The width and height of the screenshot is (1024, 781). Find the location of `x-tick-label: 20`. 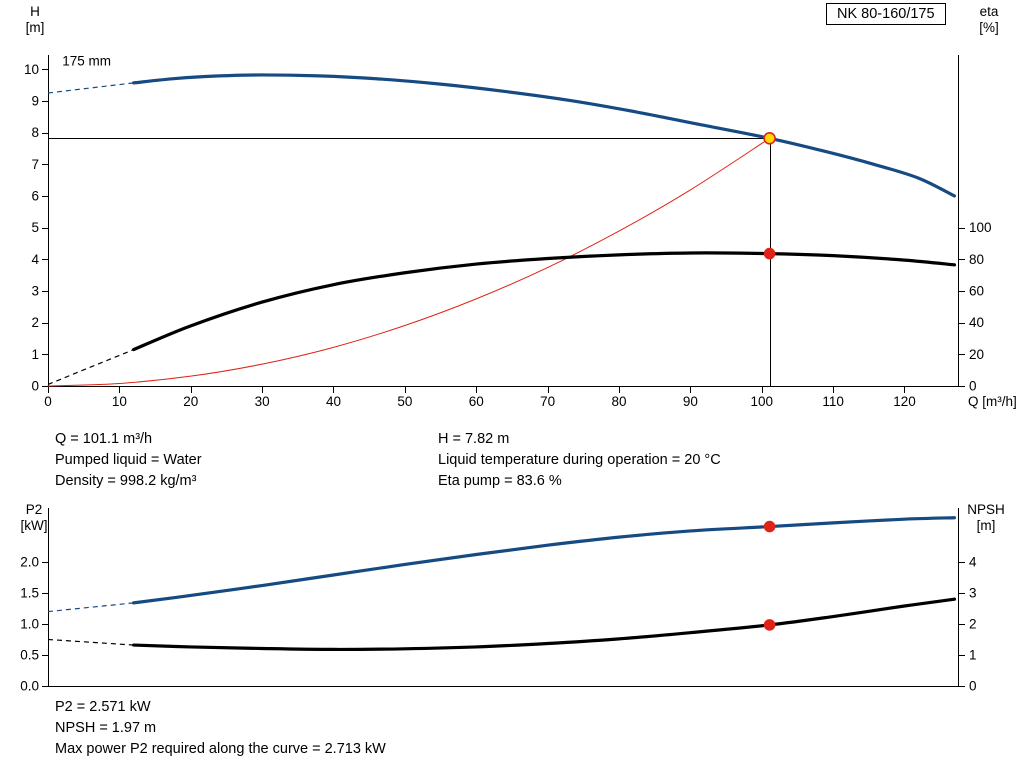

x-tick-label: 20 is located at coordinates (190, 401).